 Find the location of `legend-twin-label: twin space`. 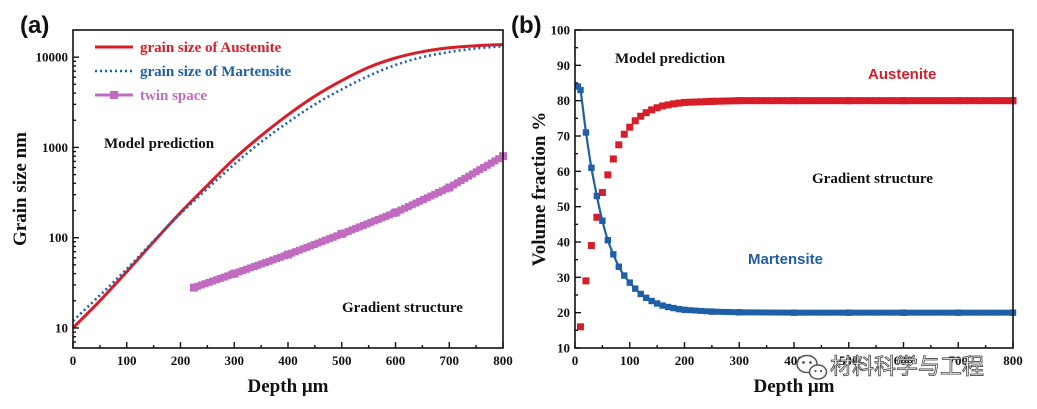

legend-twin-label: twin space is located at coordinates (173, 96).